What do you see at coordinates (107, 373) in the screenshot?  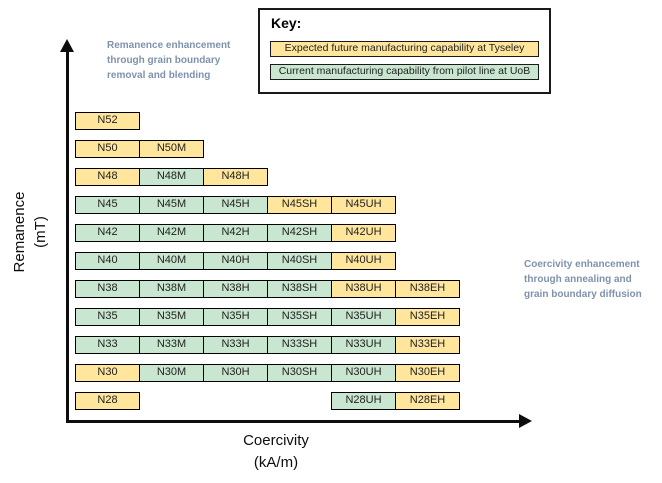 I see `grade-cell-n30: N30` at bounding box center [107, 373].